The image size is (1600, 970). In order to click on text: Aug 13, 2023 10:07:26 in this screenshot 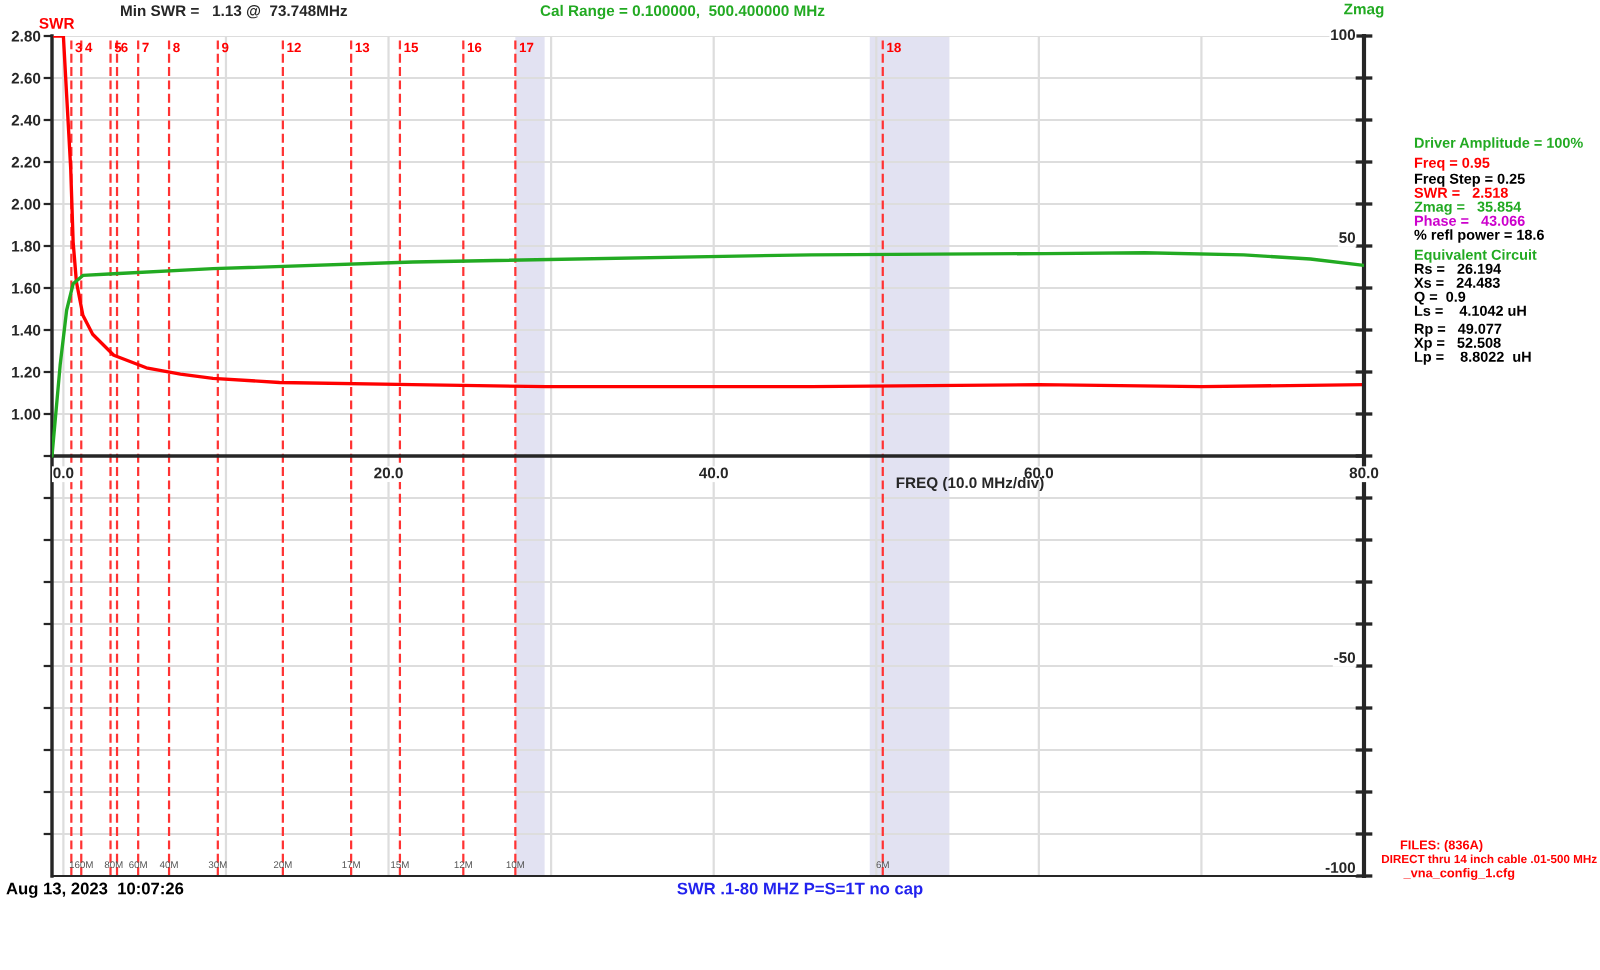, I will do `click(95, 890)`.